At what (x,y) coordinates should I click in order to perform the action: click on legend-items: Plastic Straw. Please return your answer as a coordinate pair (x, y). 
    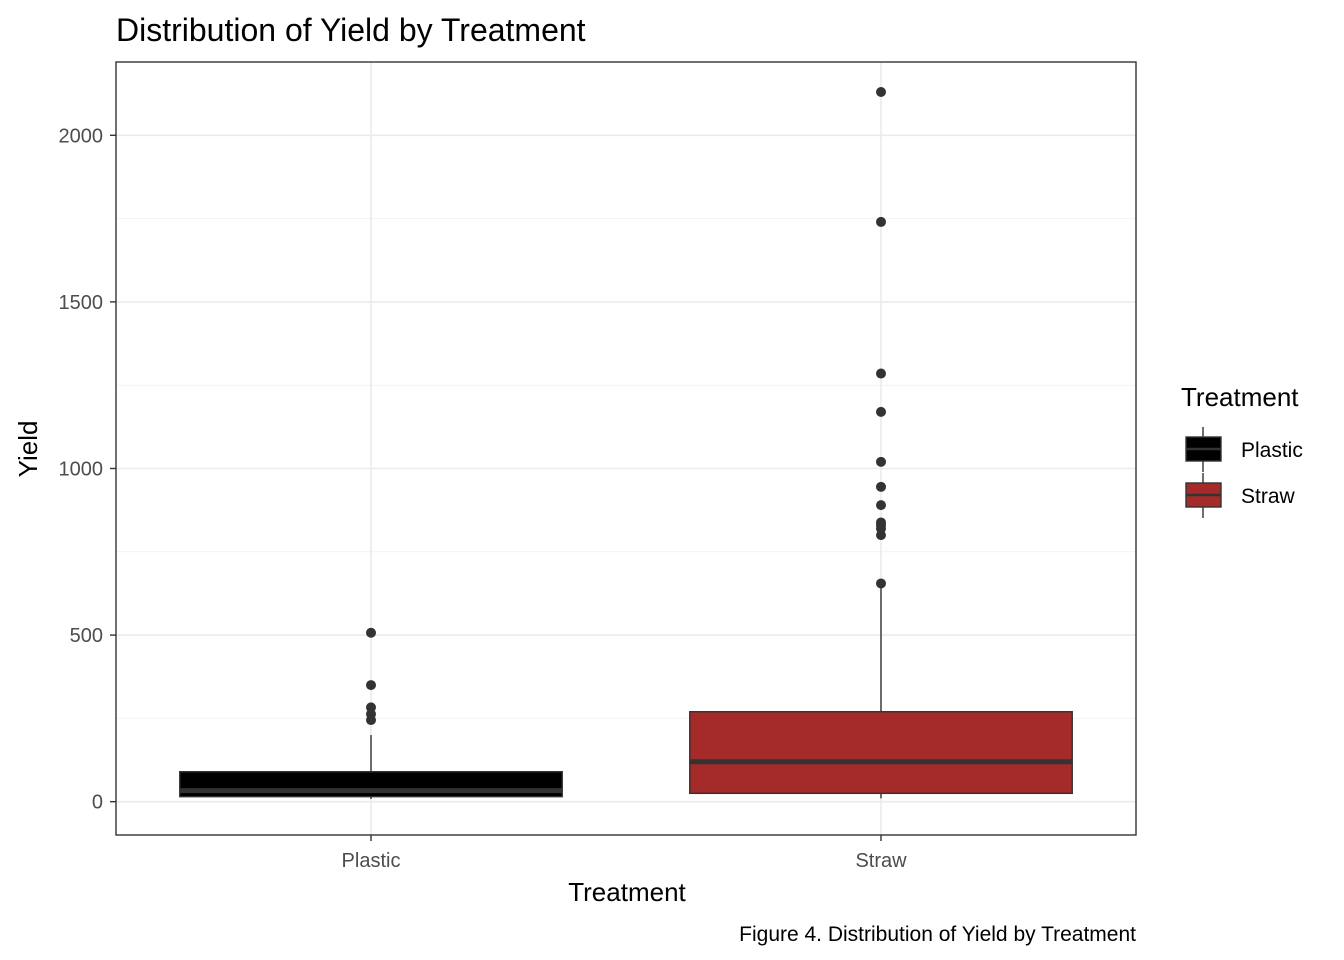
    Looking at the image, I should click on (1244, 472).